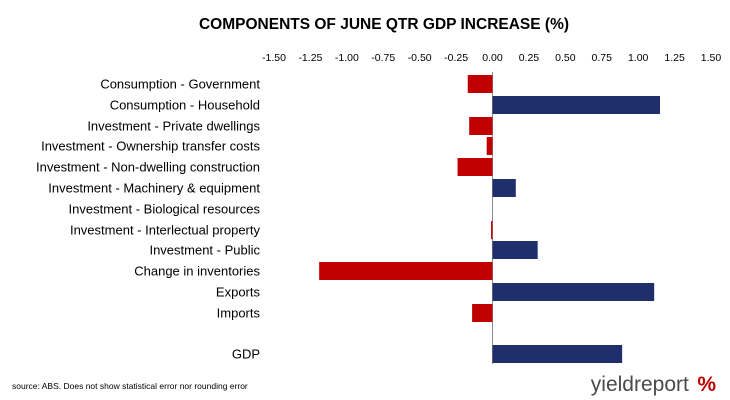 The height and width of the screenshot is (400, 730). What do you see at coordinates (239, 313) in the screenshot?
I see `category-label: Imports` at bounding box center [239, 313].